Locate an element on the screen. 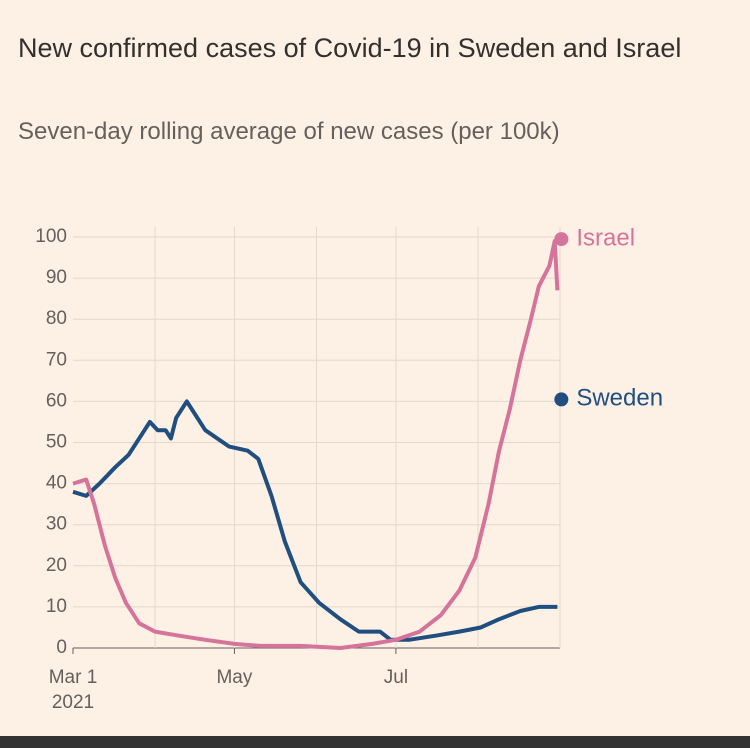 This screenshot has height=748, width=750. bottom-bar is located at coordinates (375, 742).